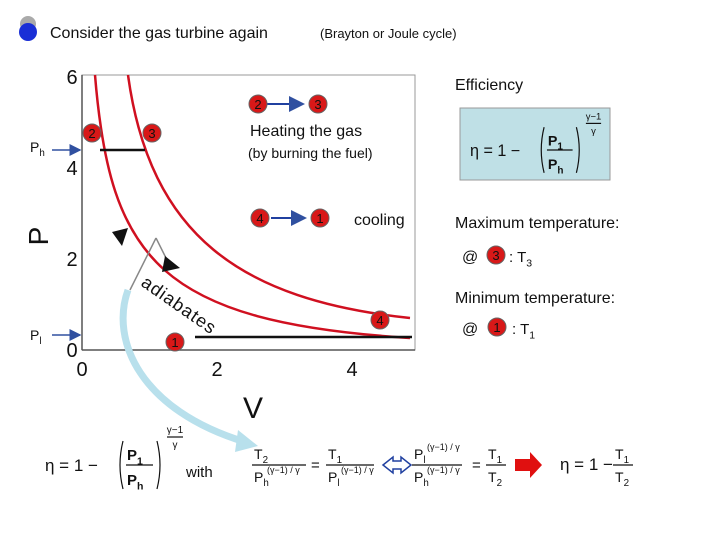 This screenshot has height=540, width=720. What do you see at coordinates (183, 367) in the screenshot?
I see `link-arrow` at bounding box center [183, 367].